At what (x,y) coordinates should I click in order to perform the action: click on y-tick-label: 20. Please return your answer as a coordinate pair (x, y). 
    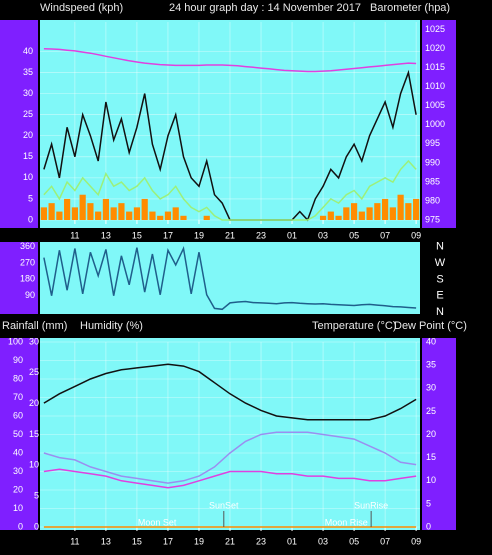
    Looking at the image, I should click on (28, 135).